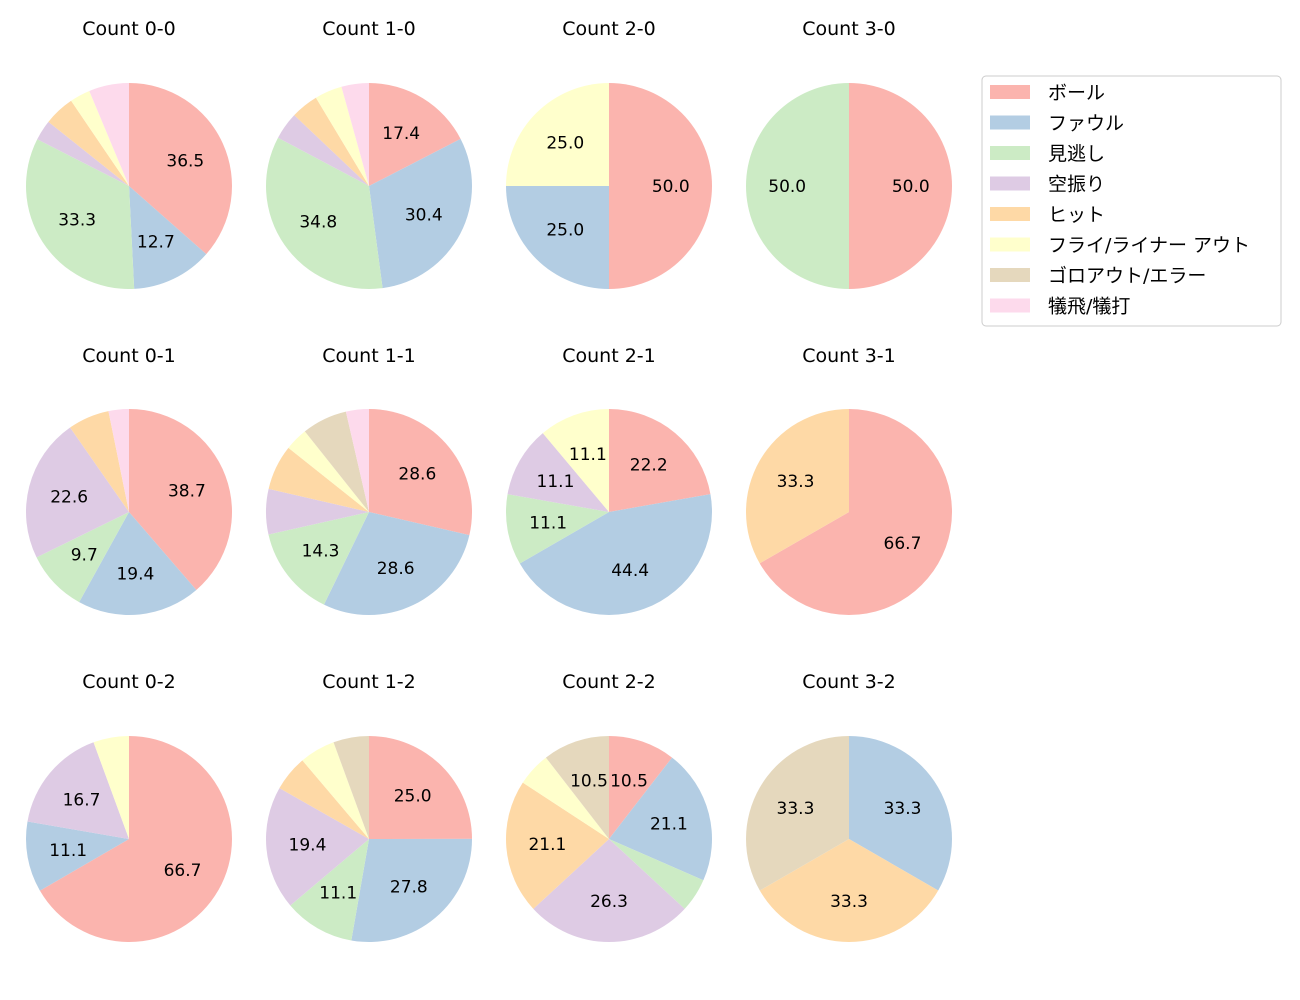 The width and height of the screenshot is (1300, 1000). I want to click on pie-count-2-1: Count 2-1 22.2 44.4 11.1 11.1 11.1, so click(608, 480).